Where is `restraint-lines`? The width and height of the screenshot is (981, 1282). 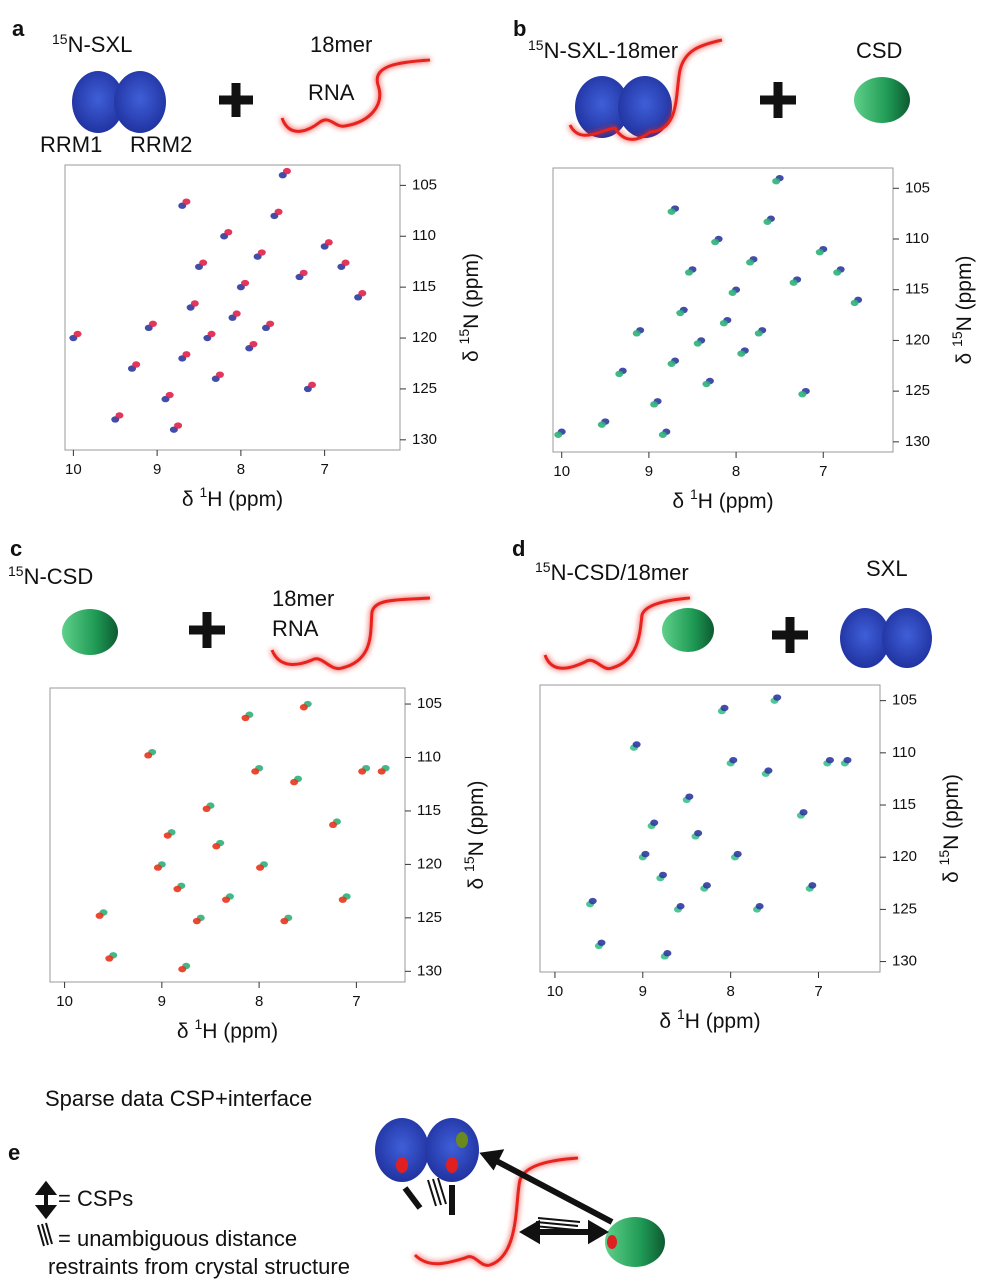 restraint-lines is located at coordinates (437, 1192).